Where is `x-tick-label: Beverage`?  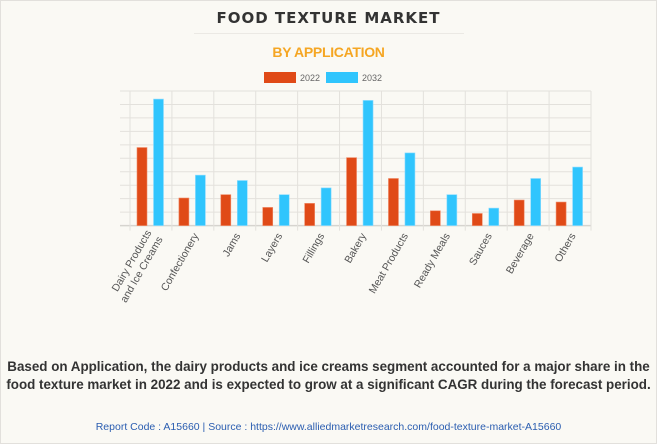
x-tick-label: Beverage is located at coordinates (520, 253).